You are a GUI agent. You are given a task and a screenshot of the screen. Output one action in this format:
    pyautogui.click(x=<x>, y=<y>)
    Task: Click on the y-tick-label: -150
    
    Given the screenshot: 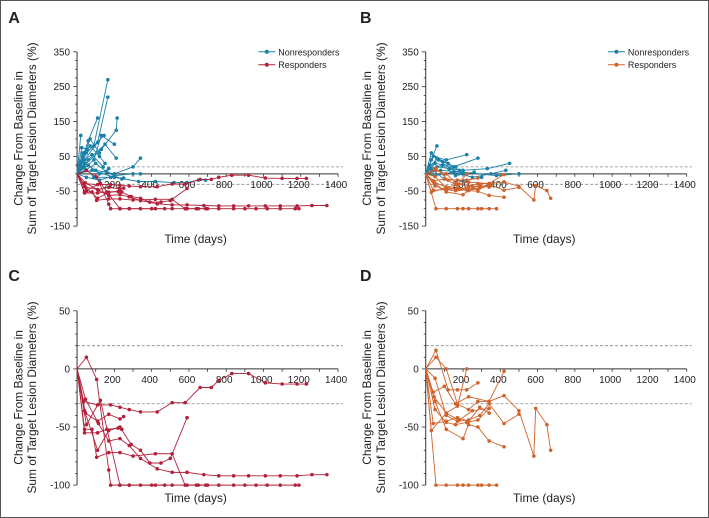 What is the action you would take?
    pyautogui.click(x=409, y=227)
    